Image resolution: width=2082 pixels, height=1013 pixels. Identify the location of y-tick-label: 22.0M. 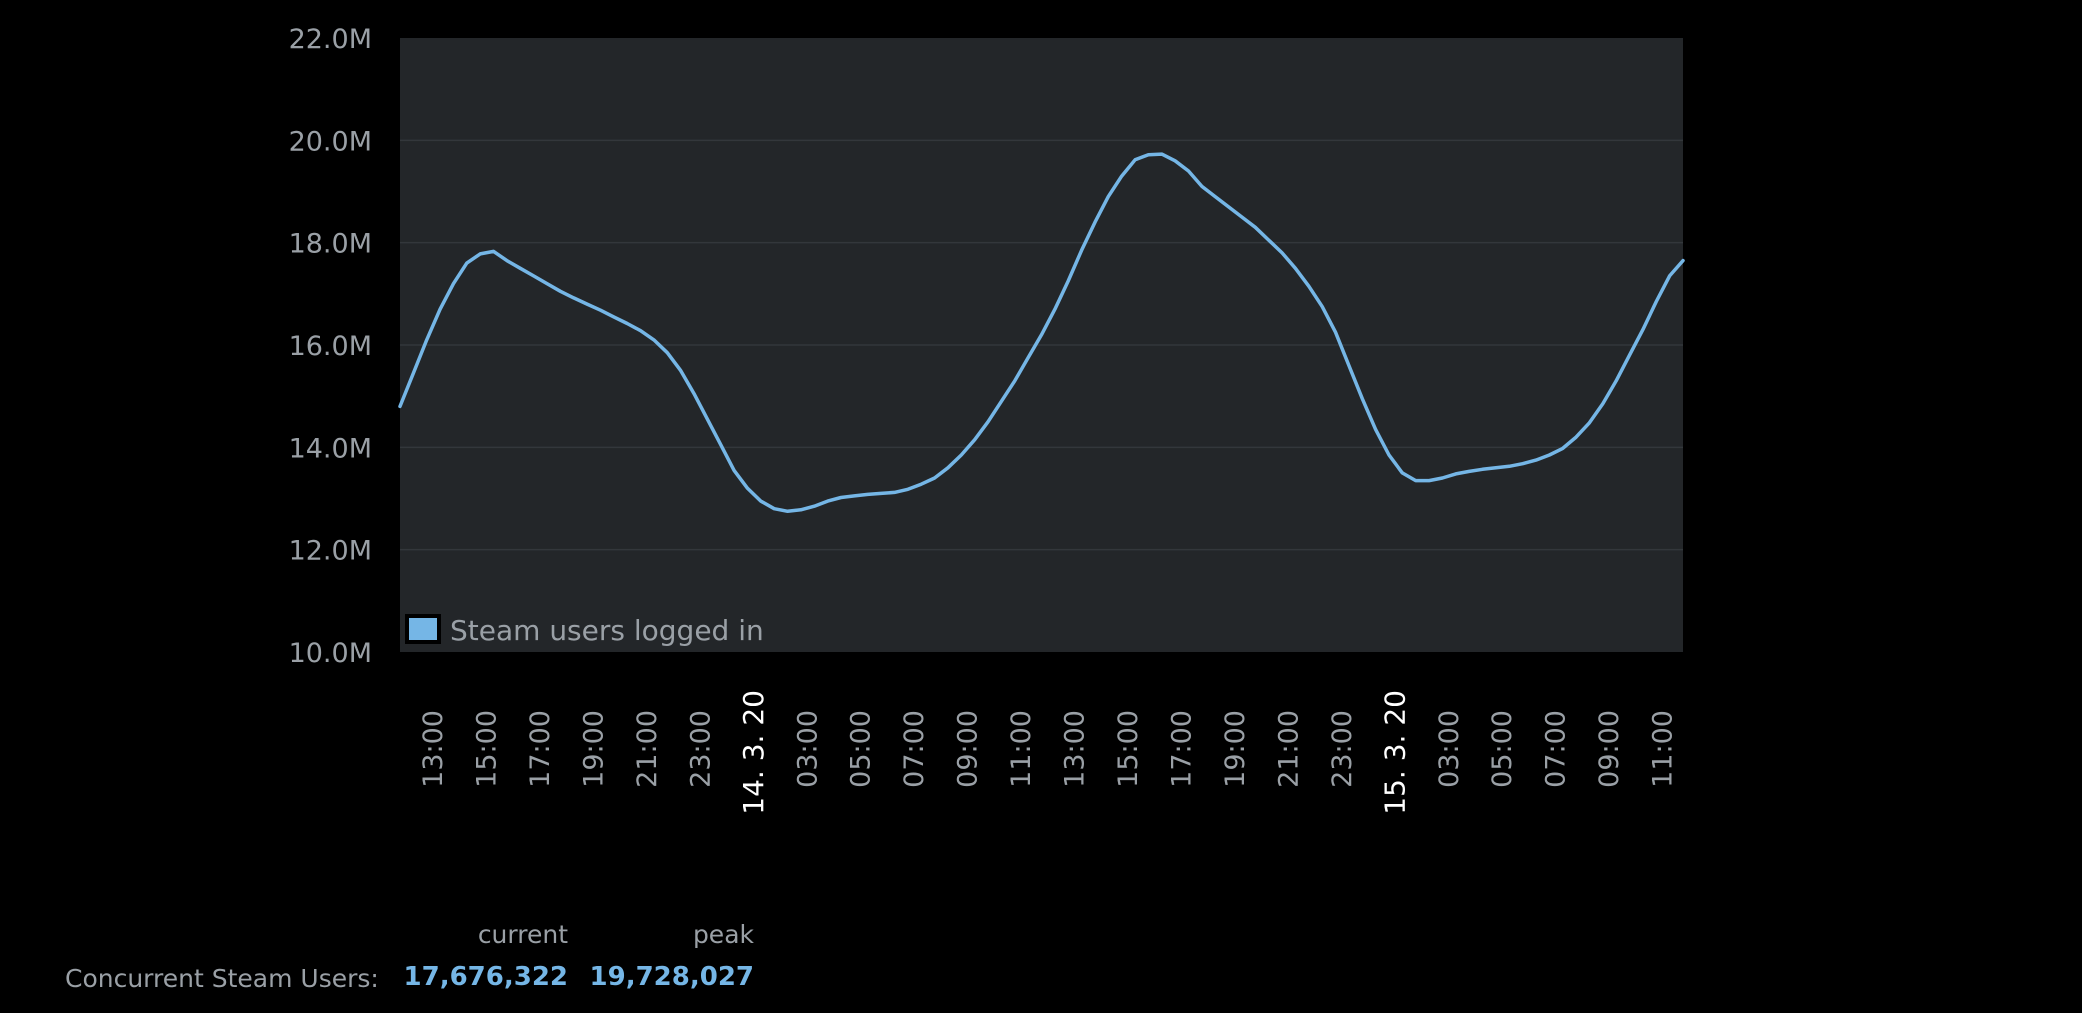
(330, 39).